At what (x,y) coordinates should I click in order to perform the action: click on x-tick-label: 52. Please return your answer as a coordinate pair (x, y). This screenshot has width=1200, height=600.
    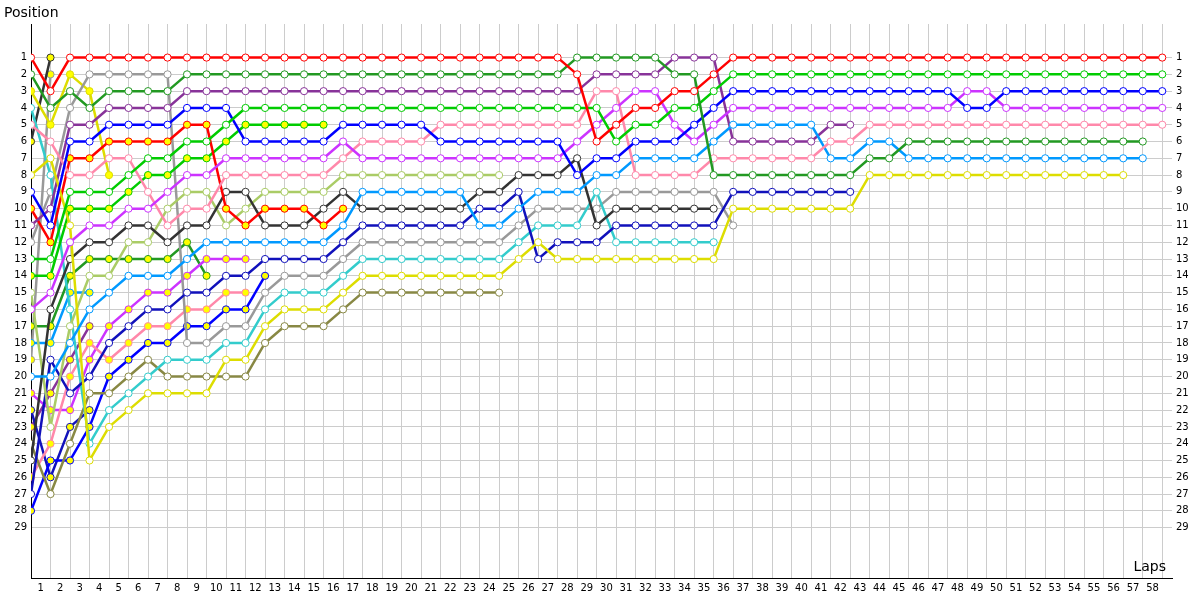
    Looking at the image, I should click on (1035, 587).